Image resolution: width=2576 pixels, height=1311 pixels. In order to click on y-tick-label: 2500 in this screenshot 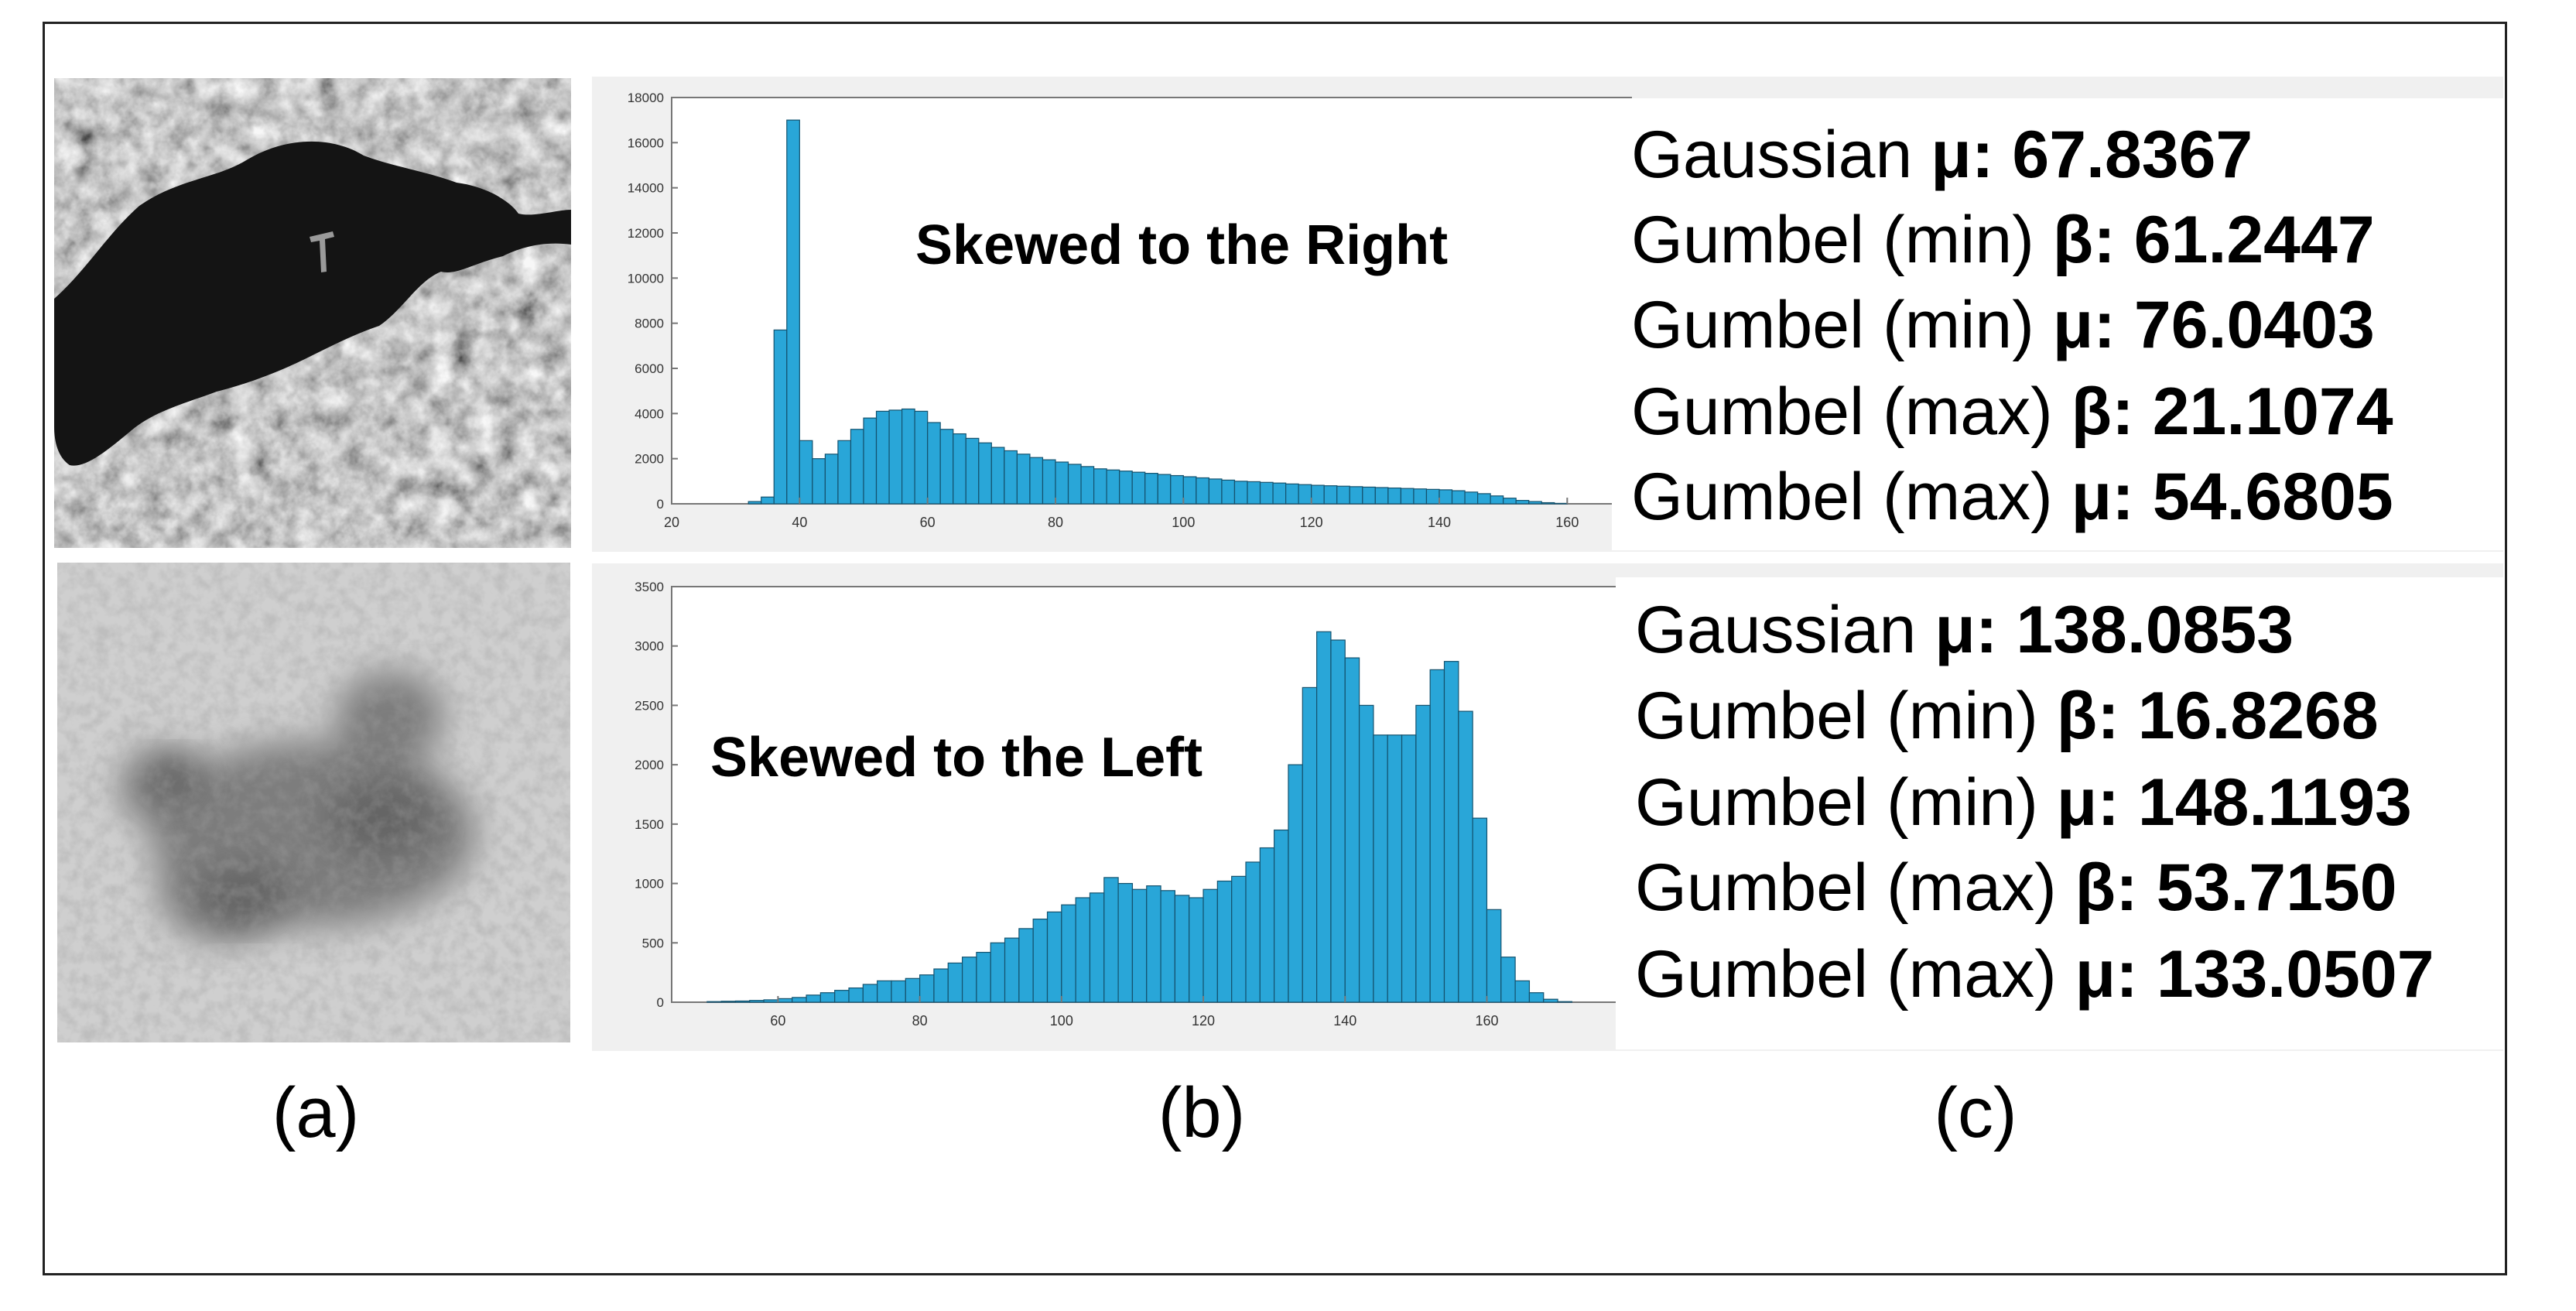, I will do `click(650, 705)`.